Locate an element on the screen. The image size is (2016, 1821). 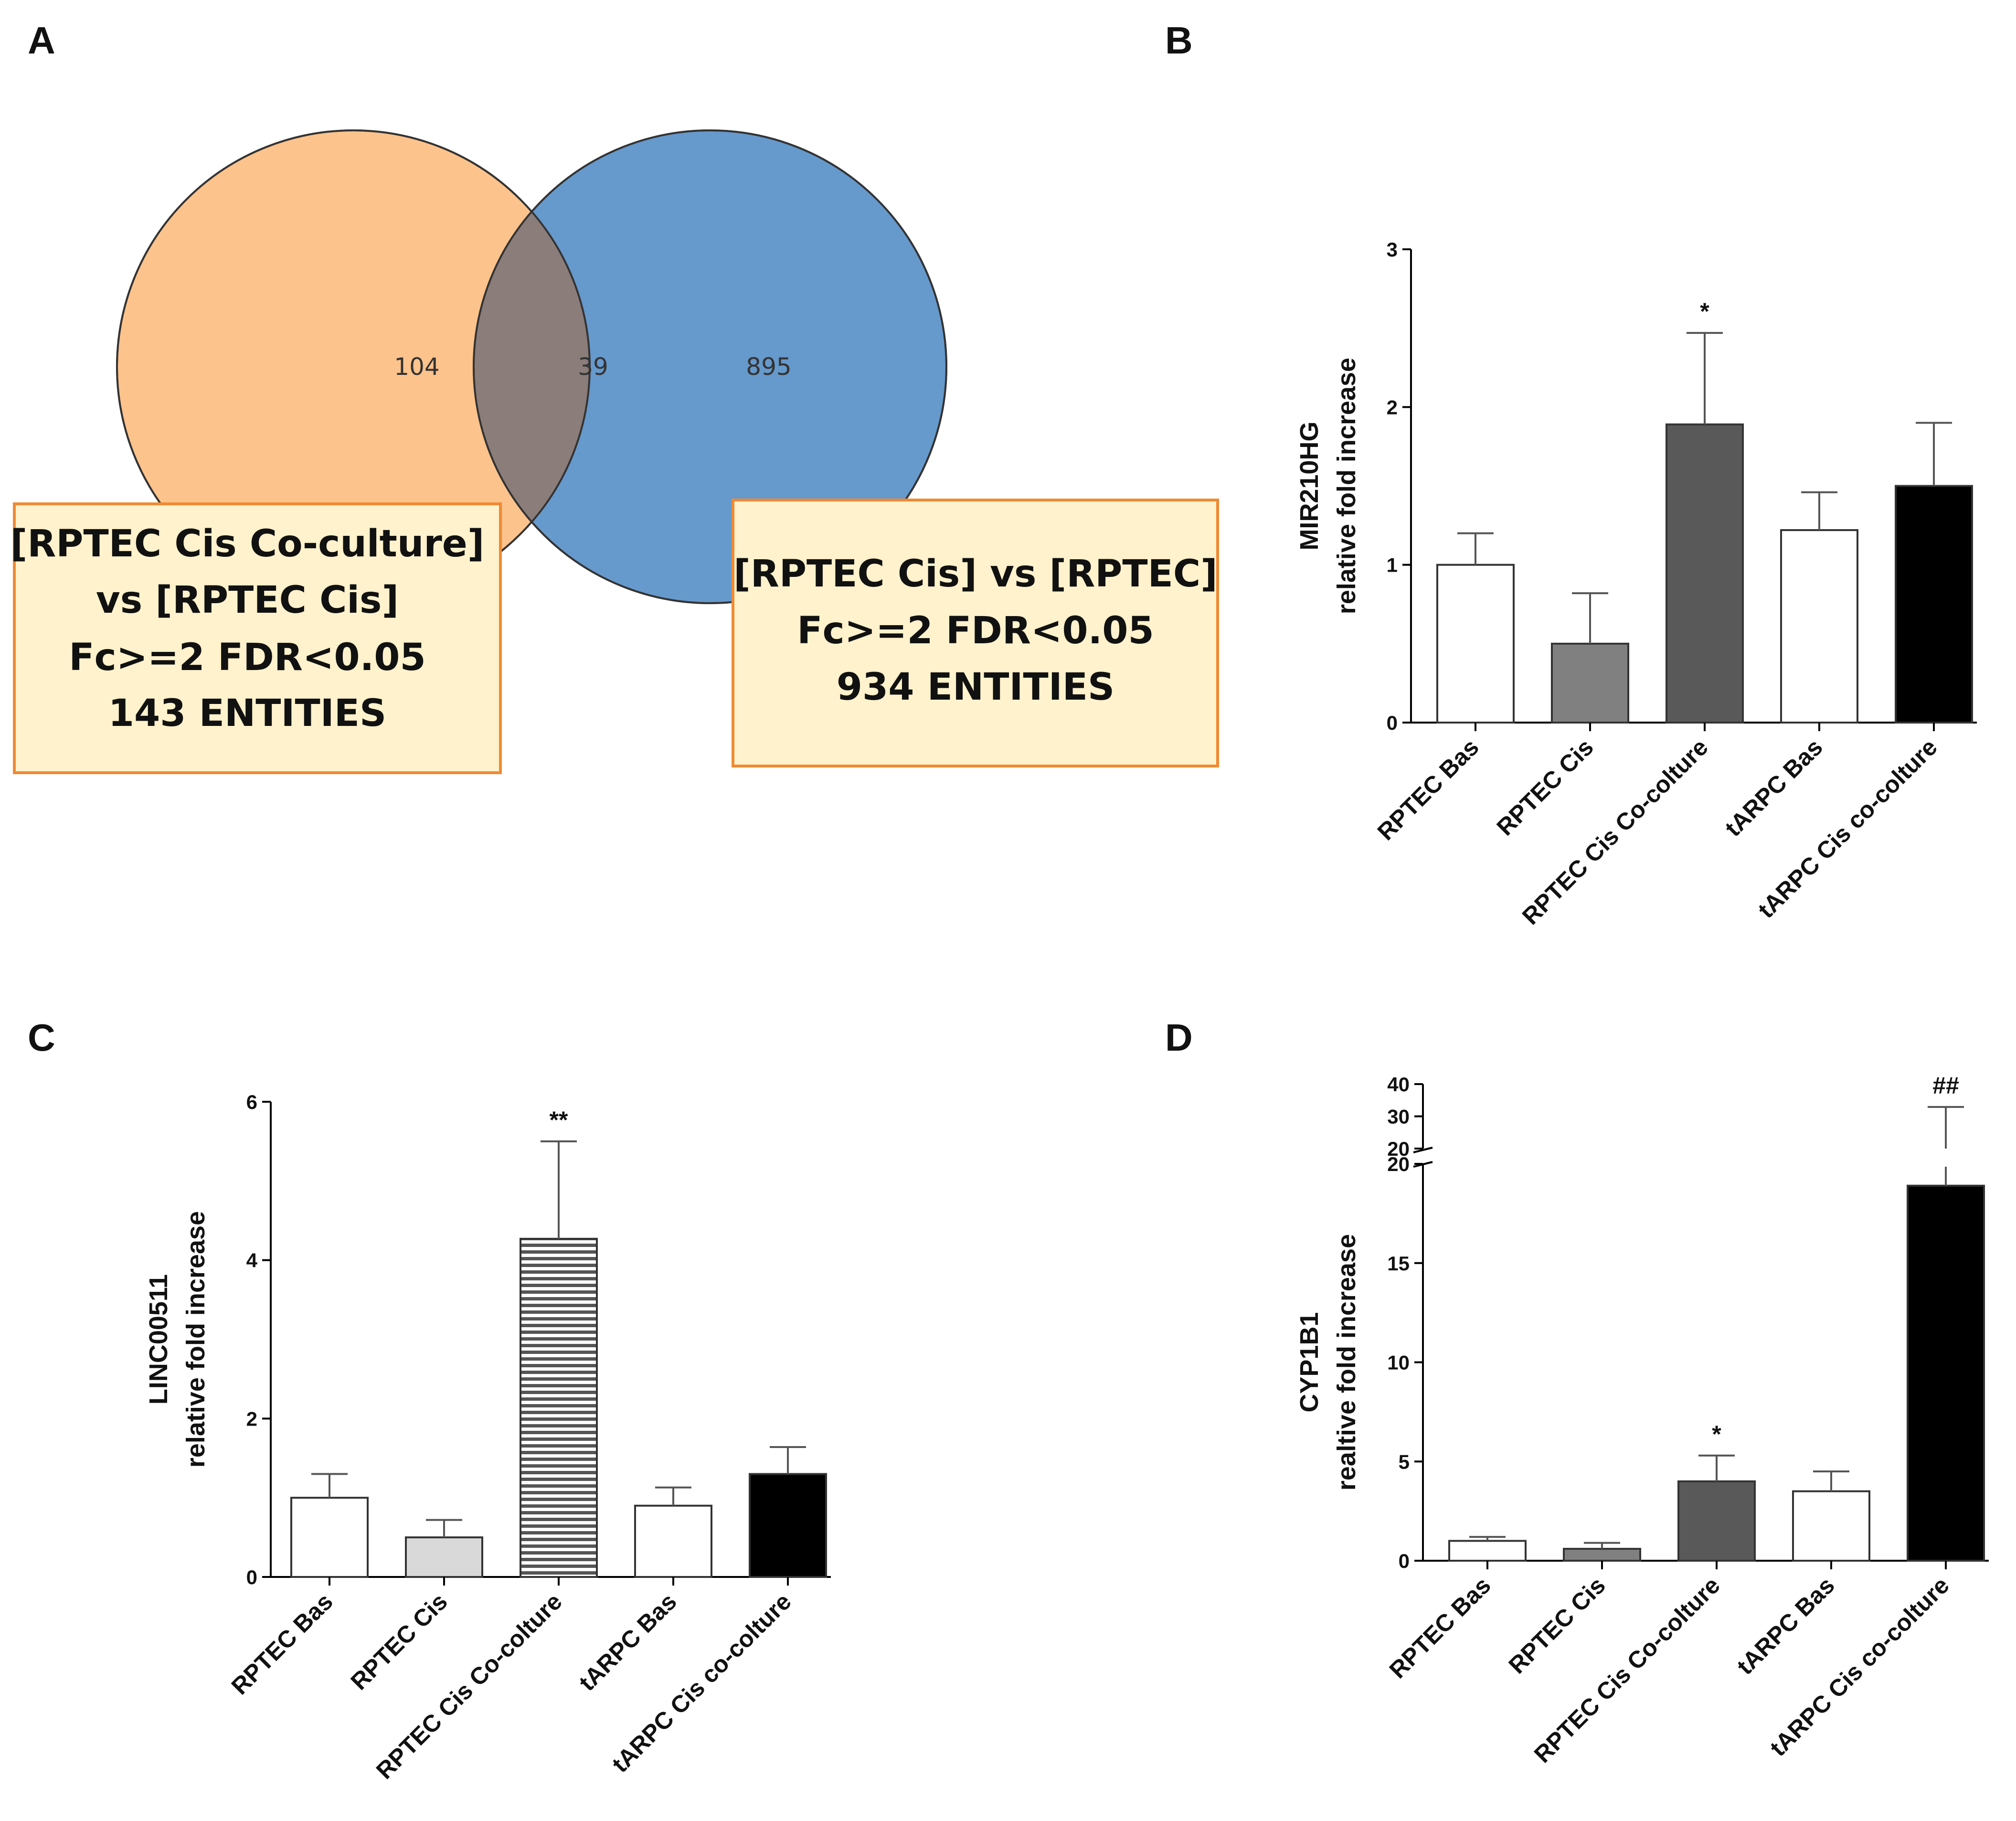
chart-b-category-label: RPTEC Bas is located at coordinates (1428, 789).